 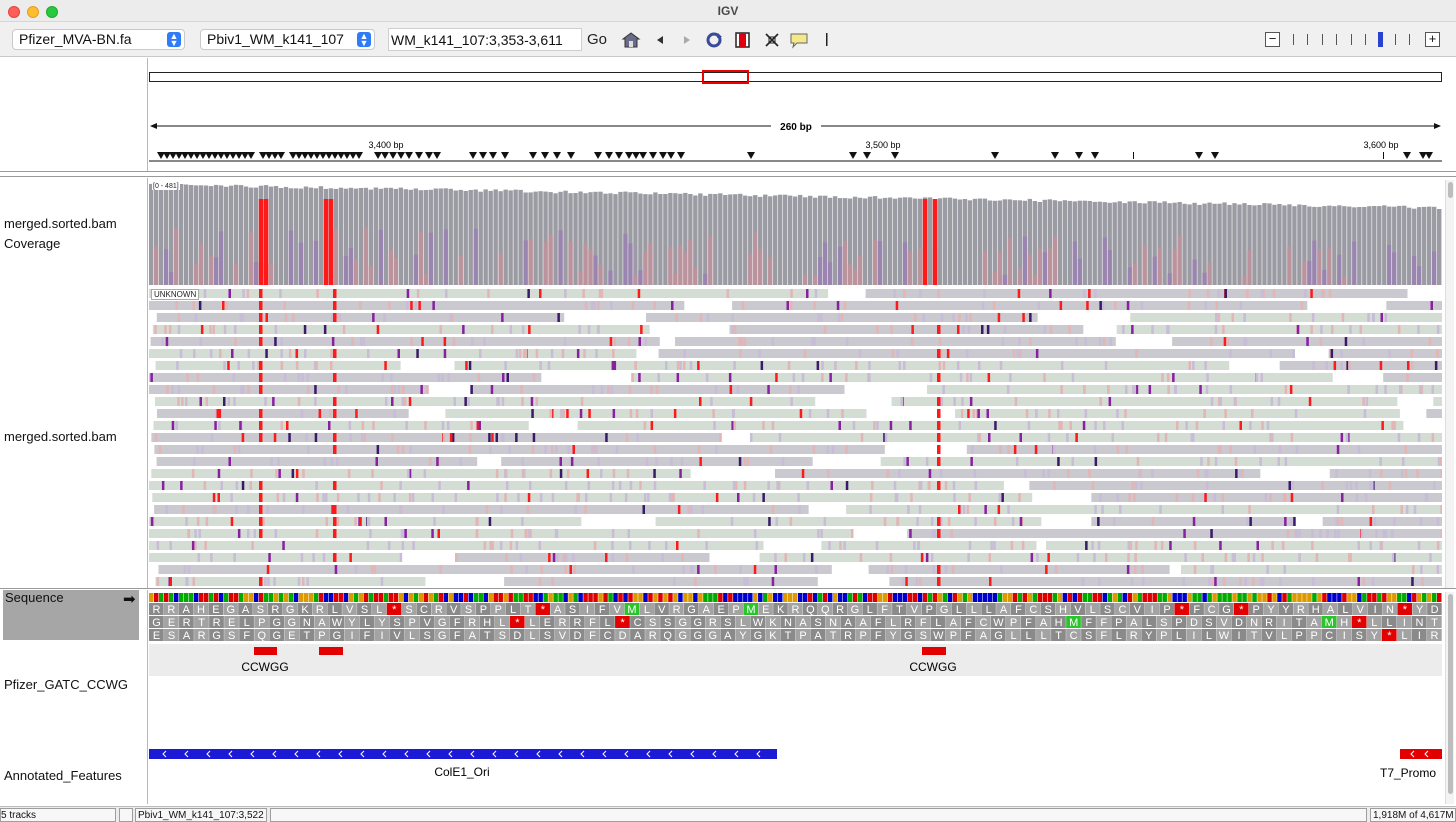 I want to click on maximize-window-button, so click(x=52, y=12).